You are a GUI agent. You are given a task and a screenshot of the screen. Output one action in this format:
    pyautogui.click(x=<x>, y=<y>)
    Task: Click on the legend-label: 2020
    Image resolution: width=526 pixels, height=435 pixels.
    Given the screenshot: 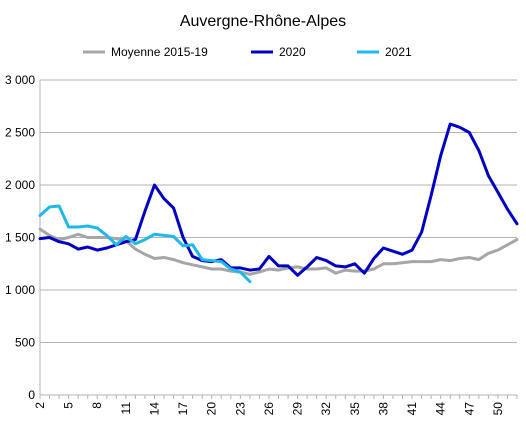 What is the action you would take?
    pyautogui.click(x=292, y=52)
    